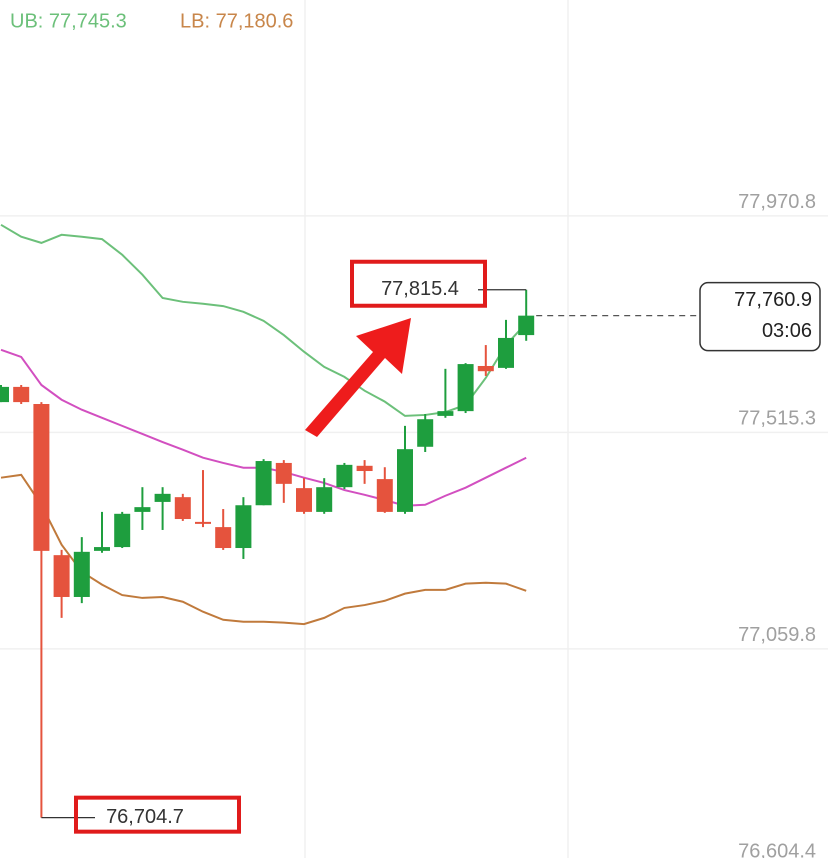 This screenshot has width=828, height=858. Describe the element at coordinates (145, 817) in the screenshot. I see `low-label: 76,704.7` at that location.